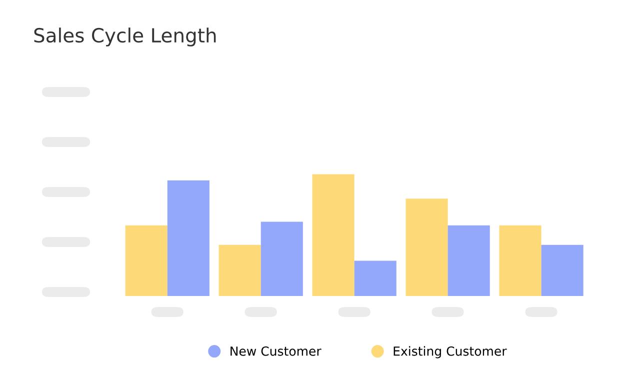  What do you see at coordinates (276, 351) in the screenshot?
I see `legend-label: New Customer` at bounding box center [276, 351].